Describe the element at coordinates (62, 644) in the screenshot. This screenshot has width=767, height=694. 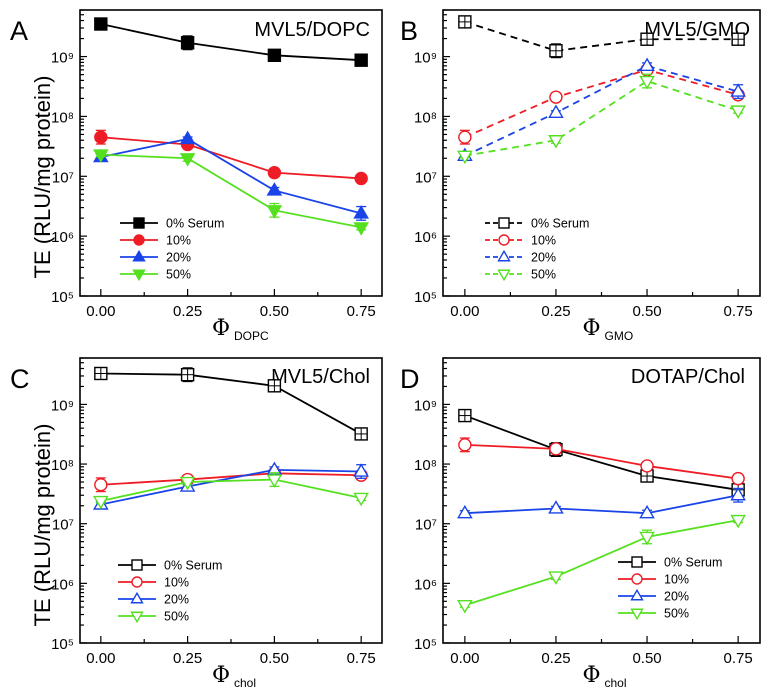
I see `y-tick-label: 10⁵` at that location.